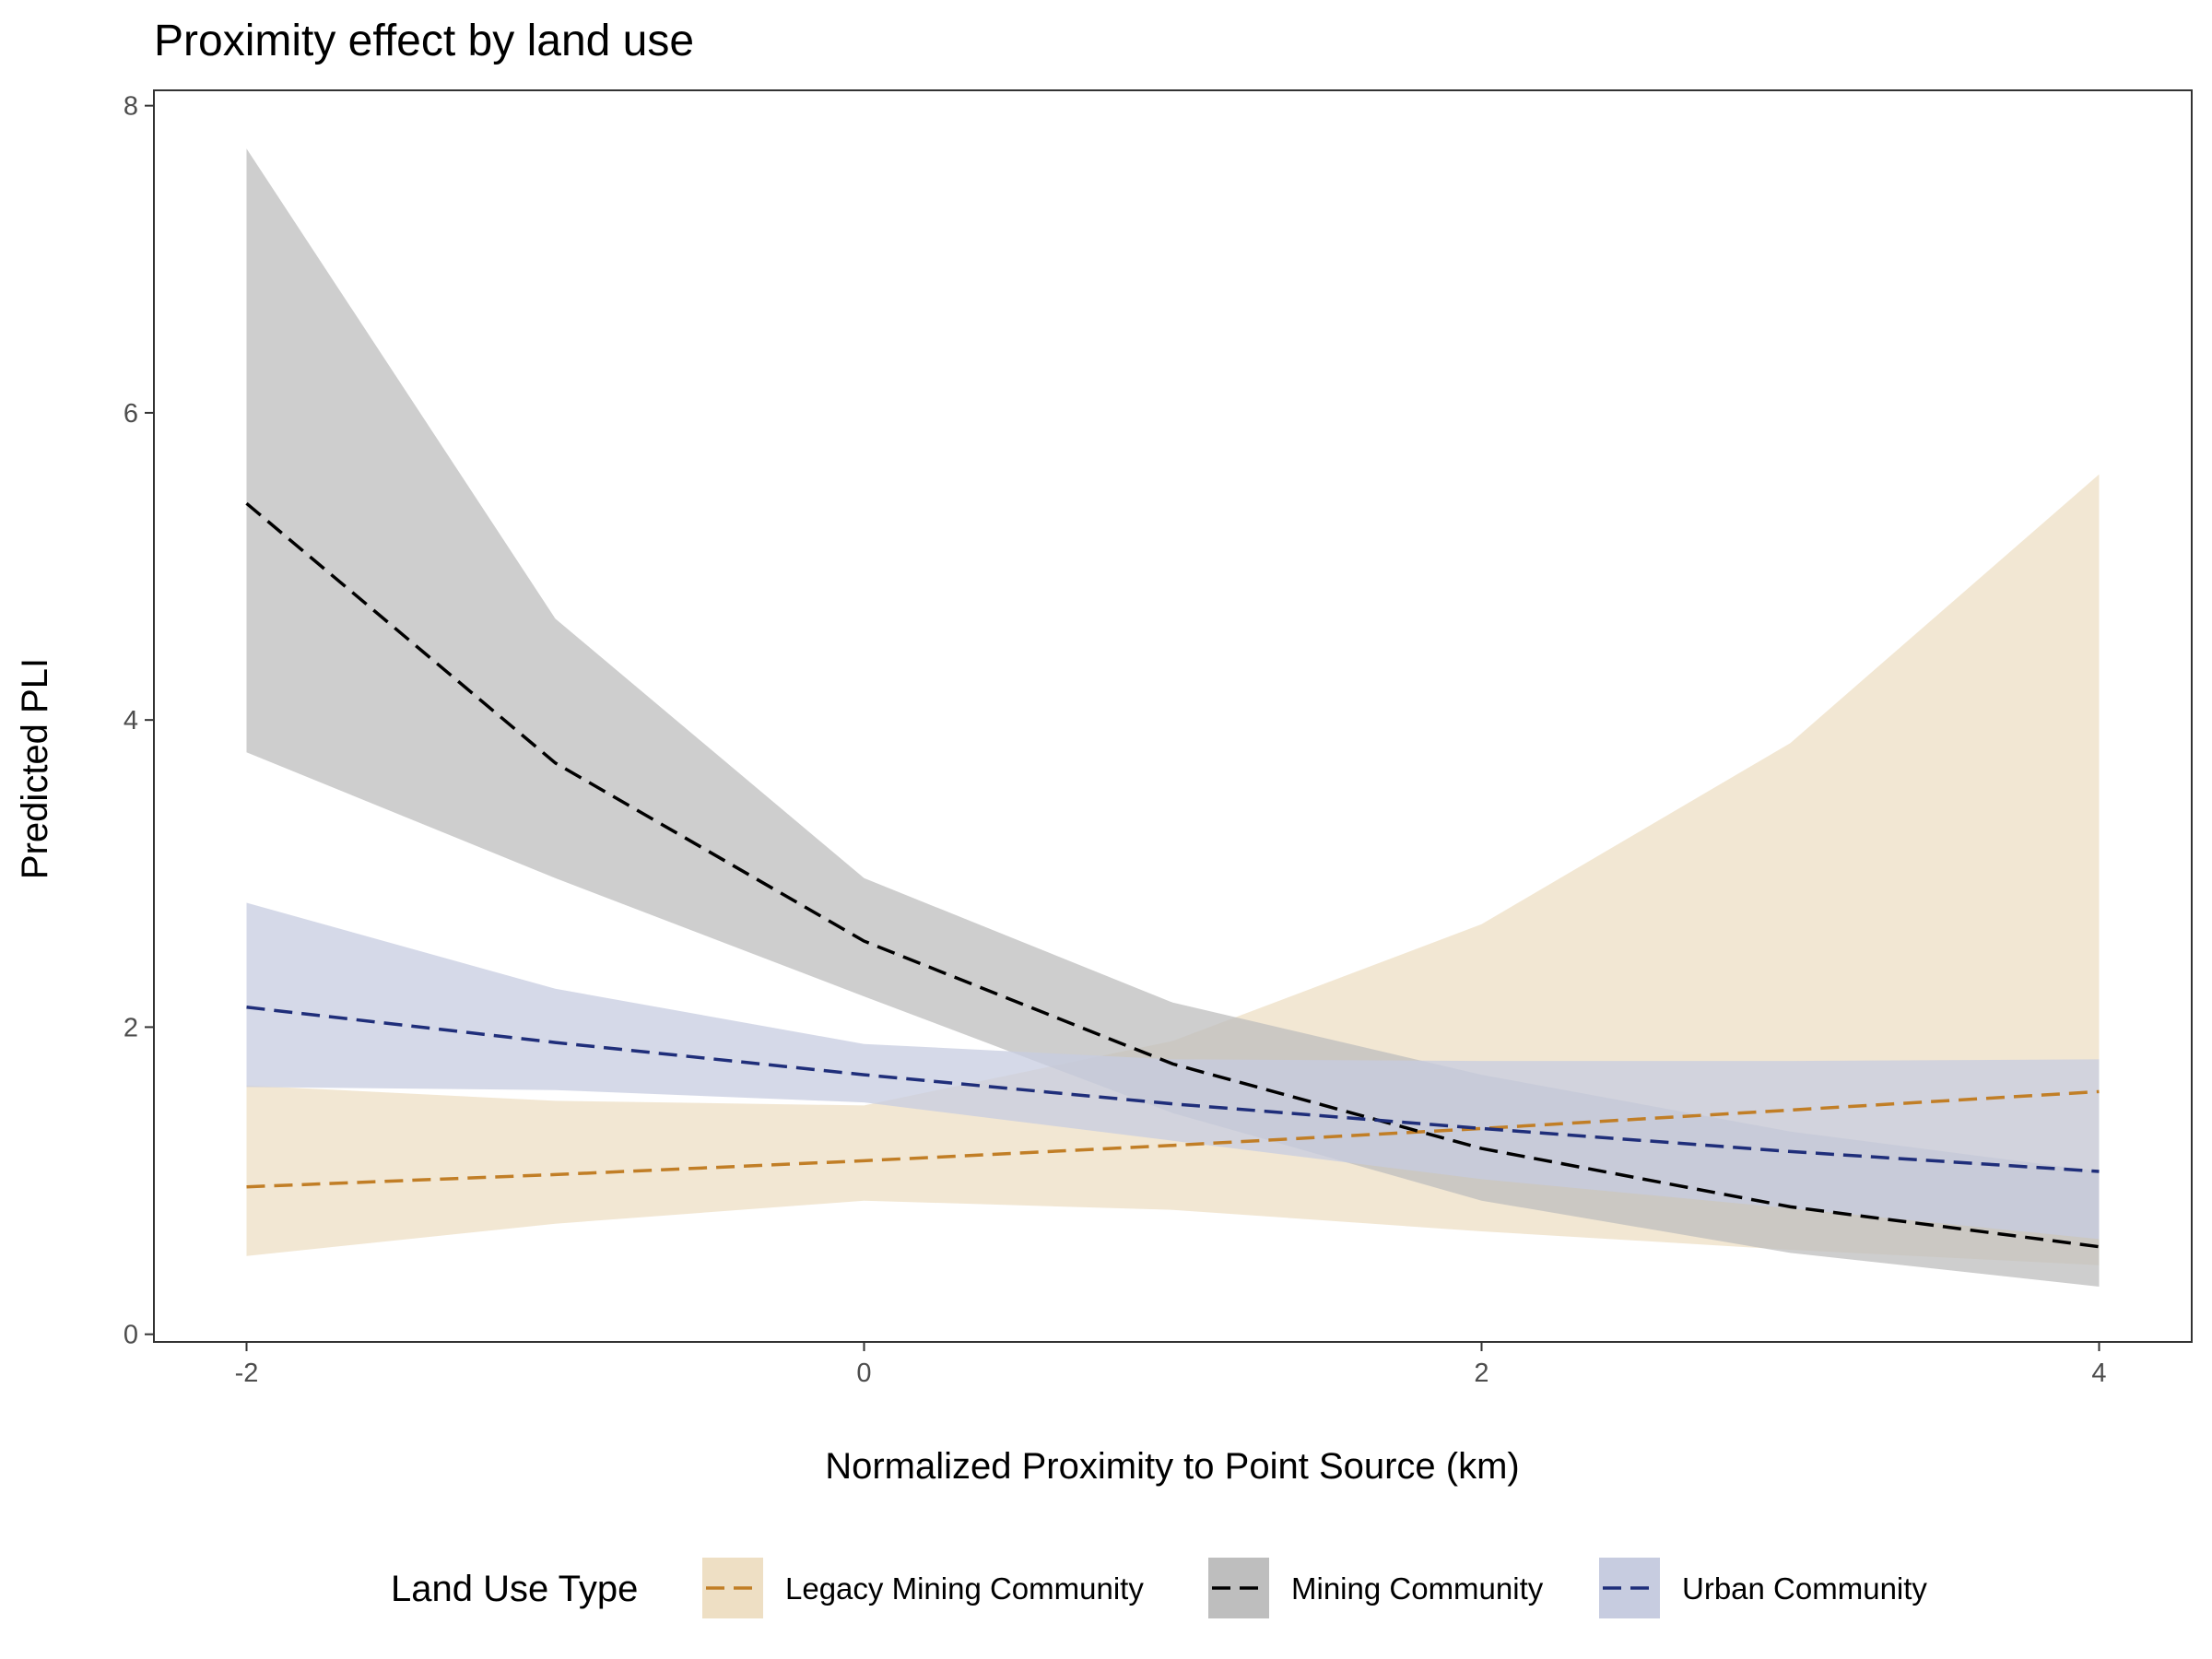 This screenshot has width=2212, height=1659. I want to click on x-tick-label: 2, so click(1481, 1373).